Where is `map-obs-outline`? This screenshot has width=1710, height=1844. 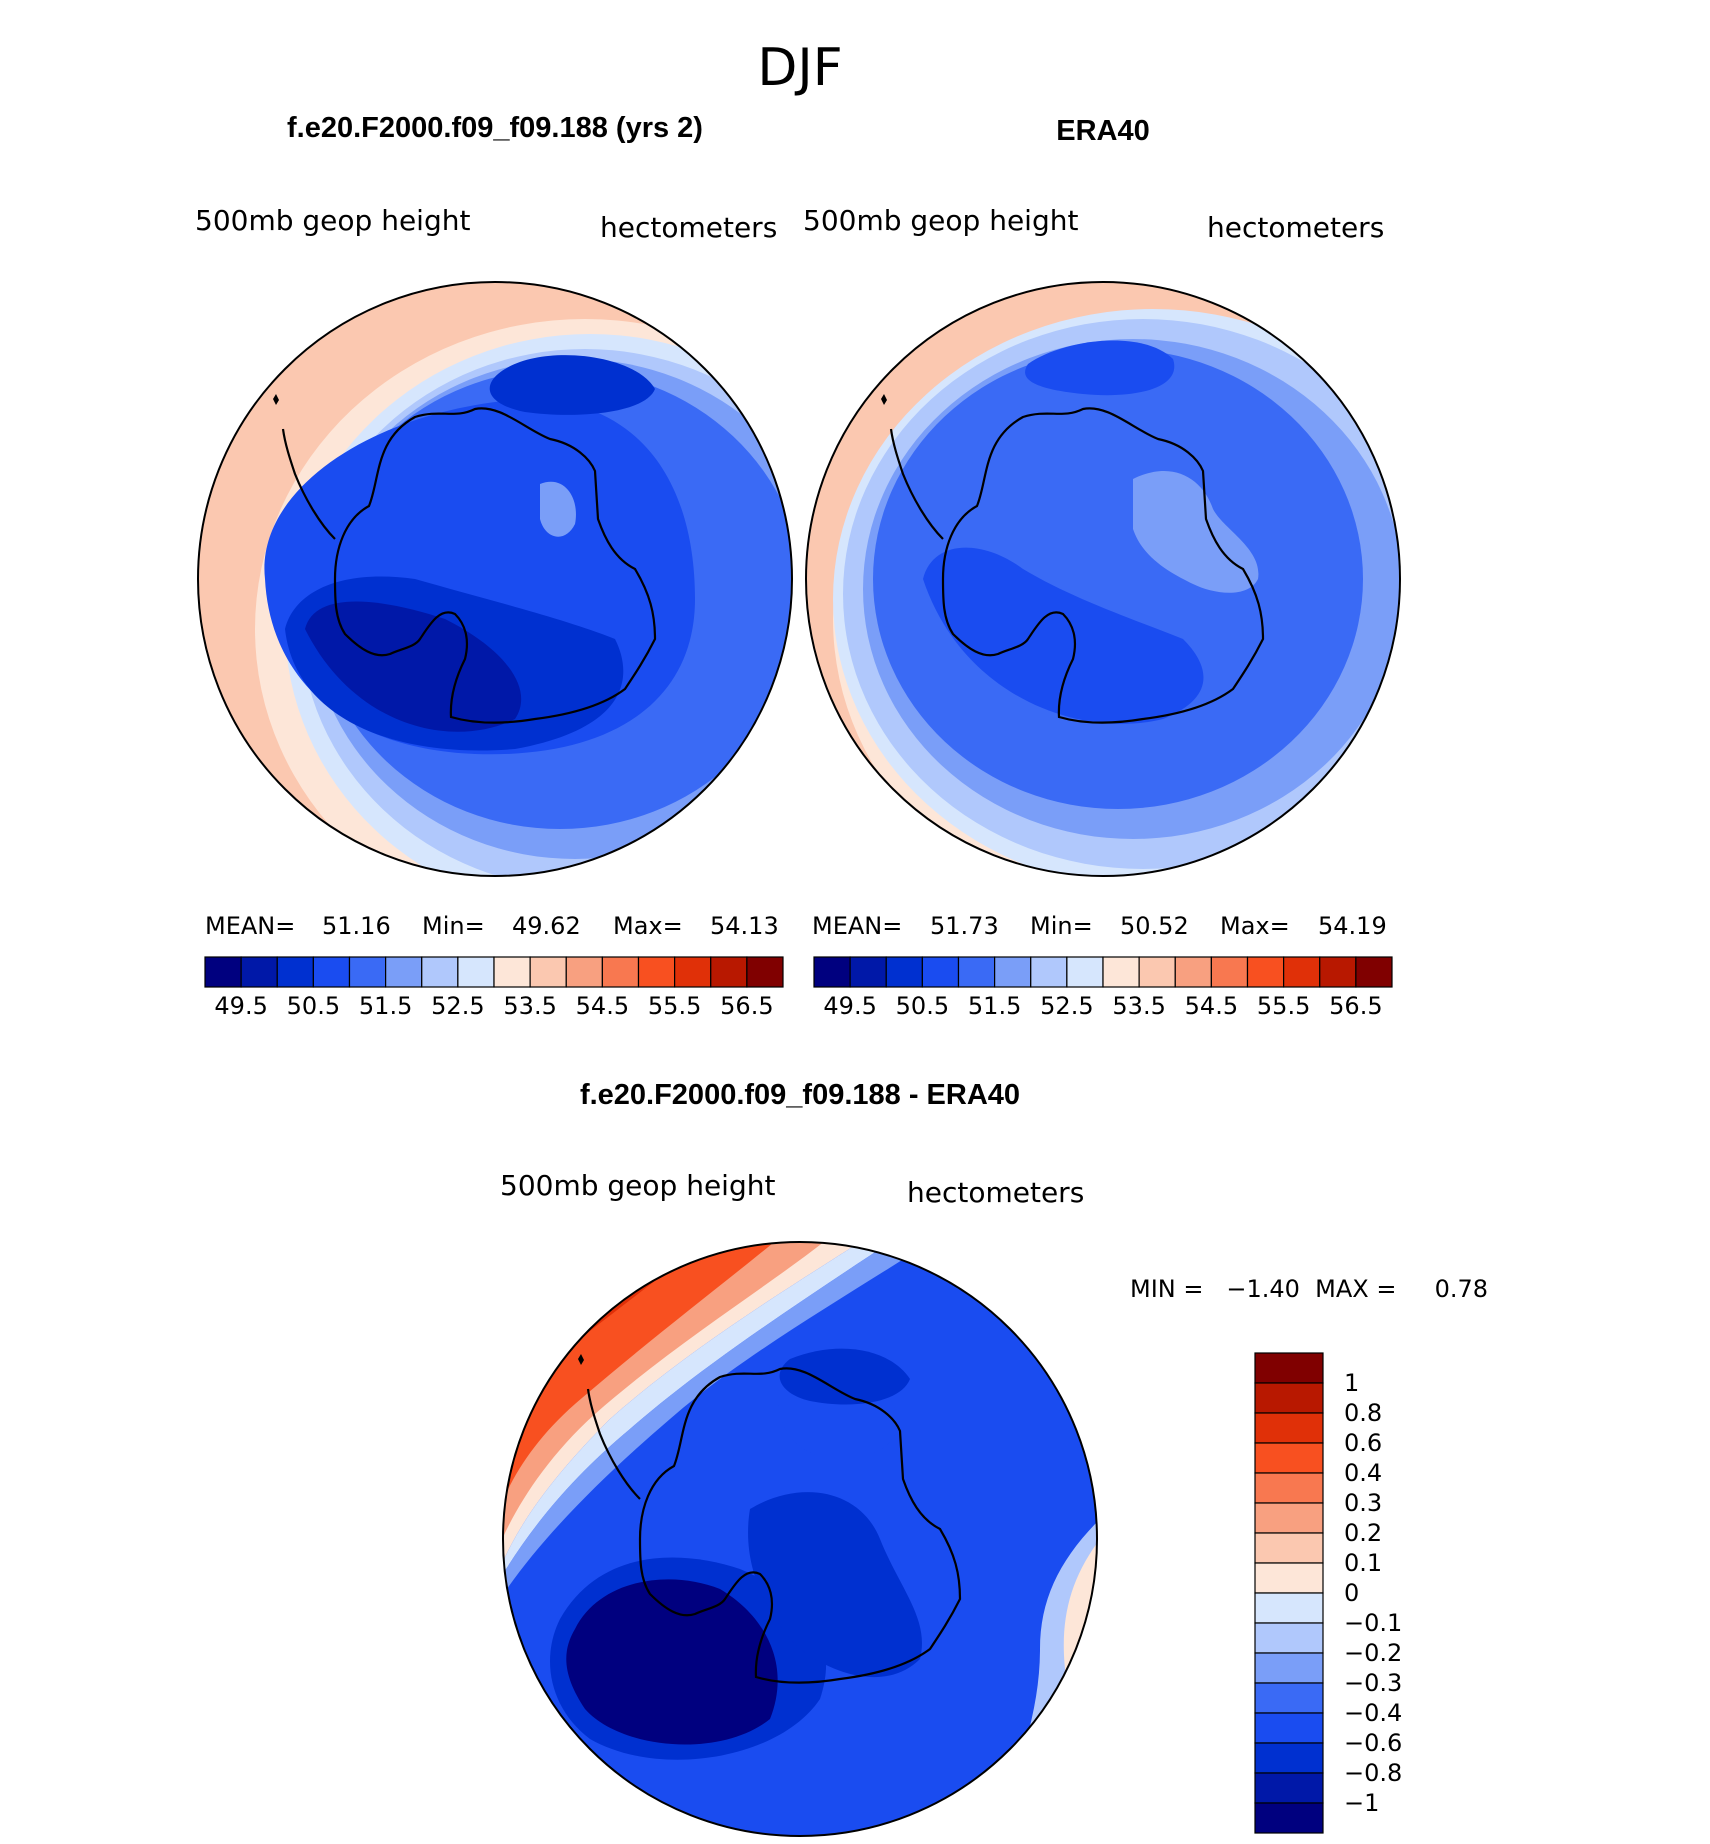
map-obs-outline is located at coordinates (1103, 579).